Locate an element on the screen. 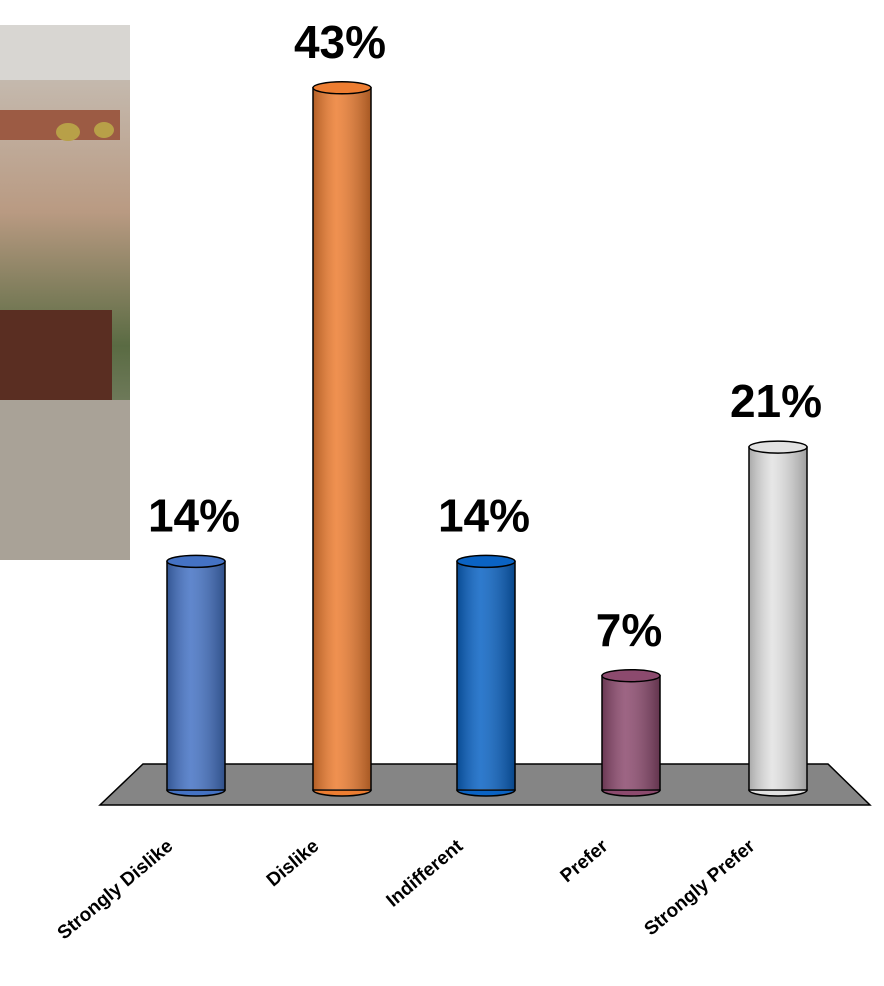 The image size is (884, 986). value-label: 21% is located at coordinates (776, 401).